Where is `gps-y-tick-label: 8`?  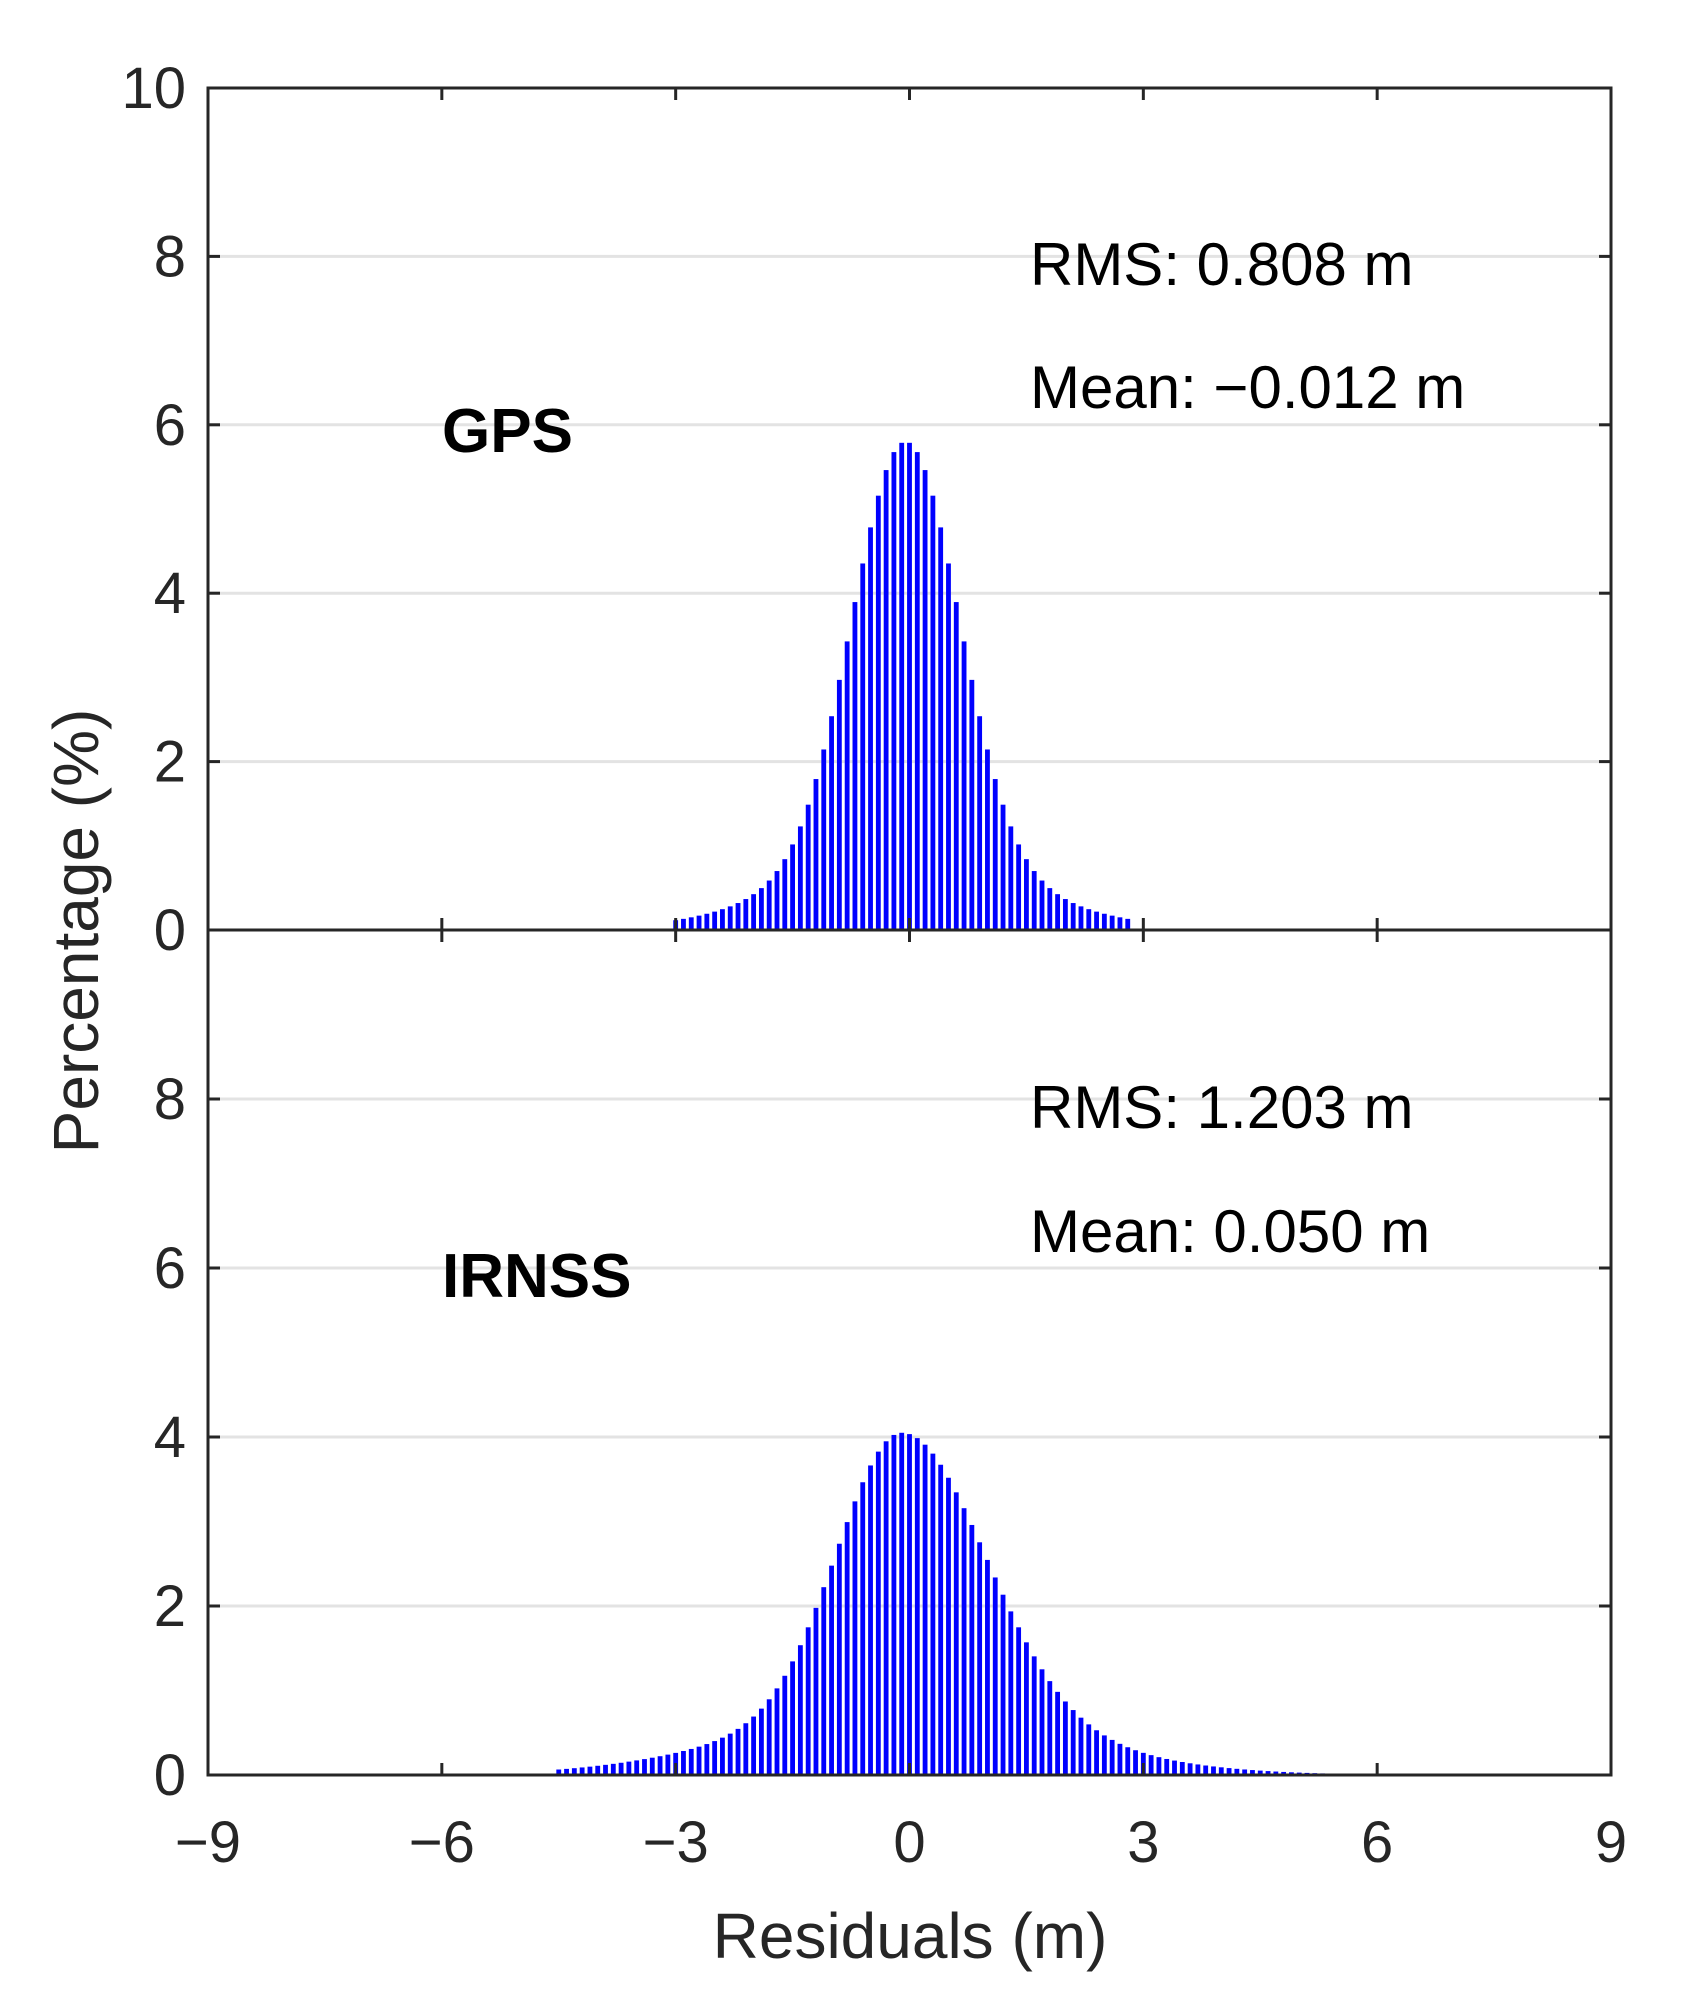
gps-y-tick-label: 8 is located at coordinates (170, 256).